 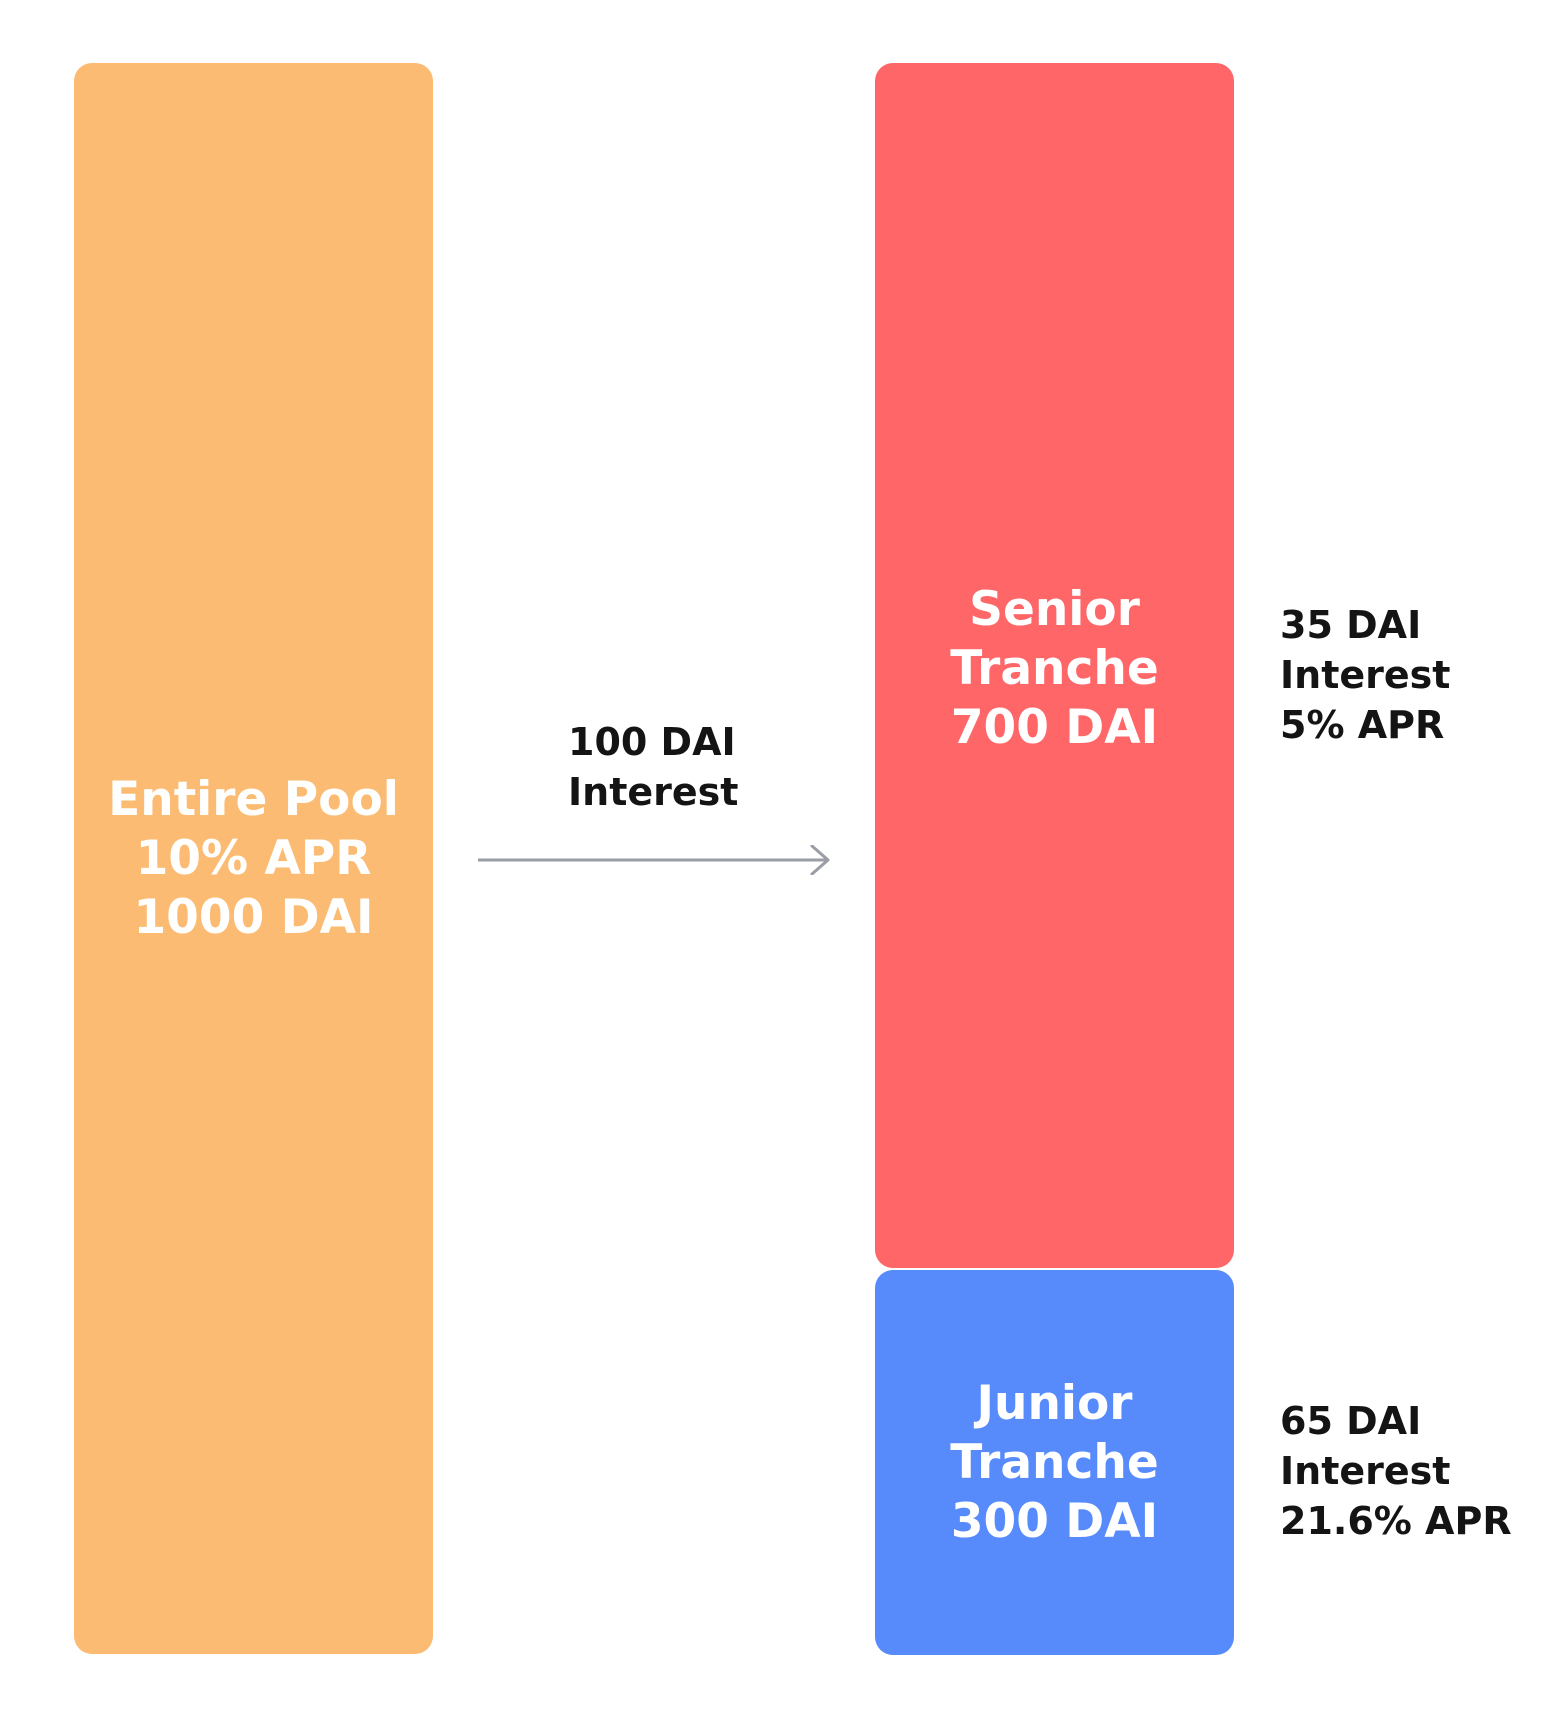 What do you see at coordinates (1054, 609) in the screenshot?
I see `senior-name-line1: Senior` at bounding box center [1054, 609].